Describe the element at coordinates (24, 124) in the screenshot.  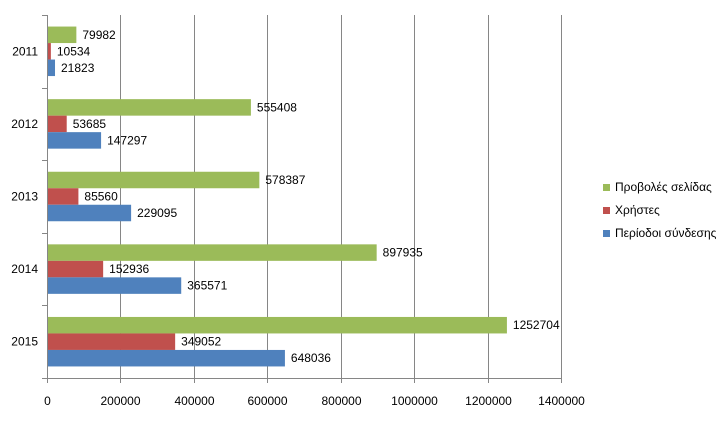
I see `y-tick-label-2012: 2012` at that location.